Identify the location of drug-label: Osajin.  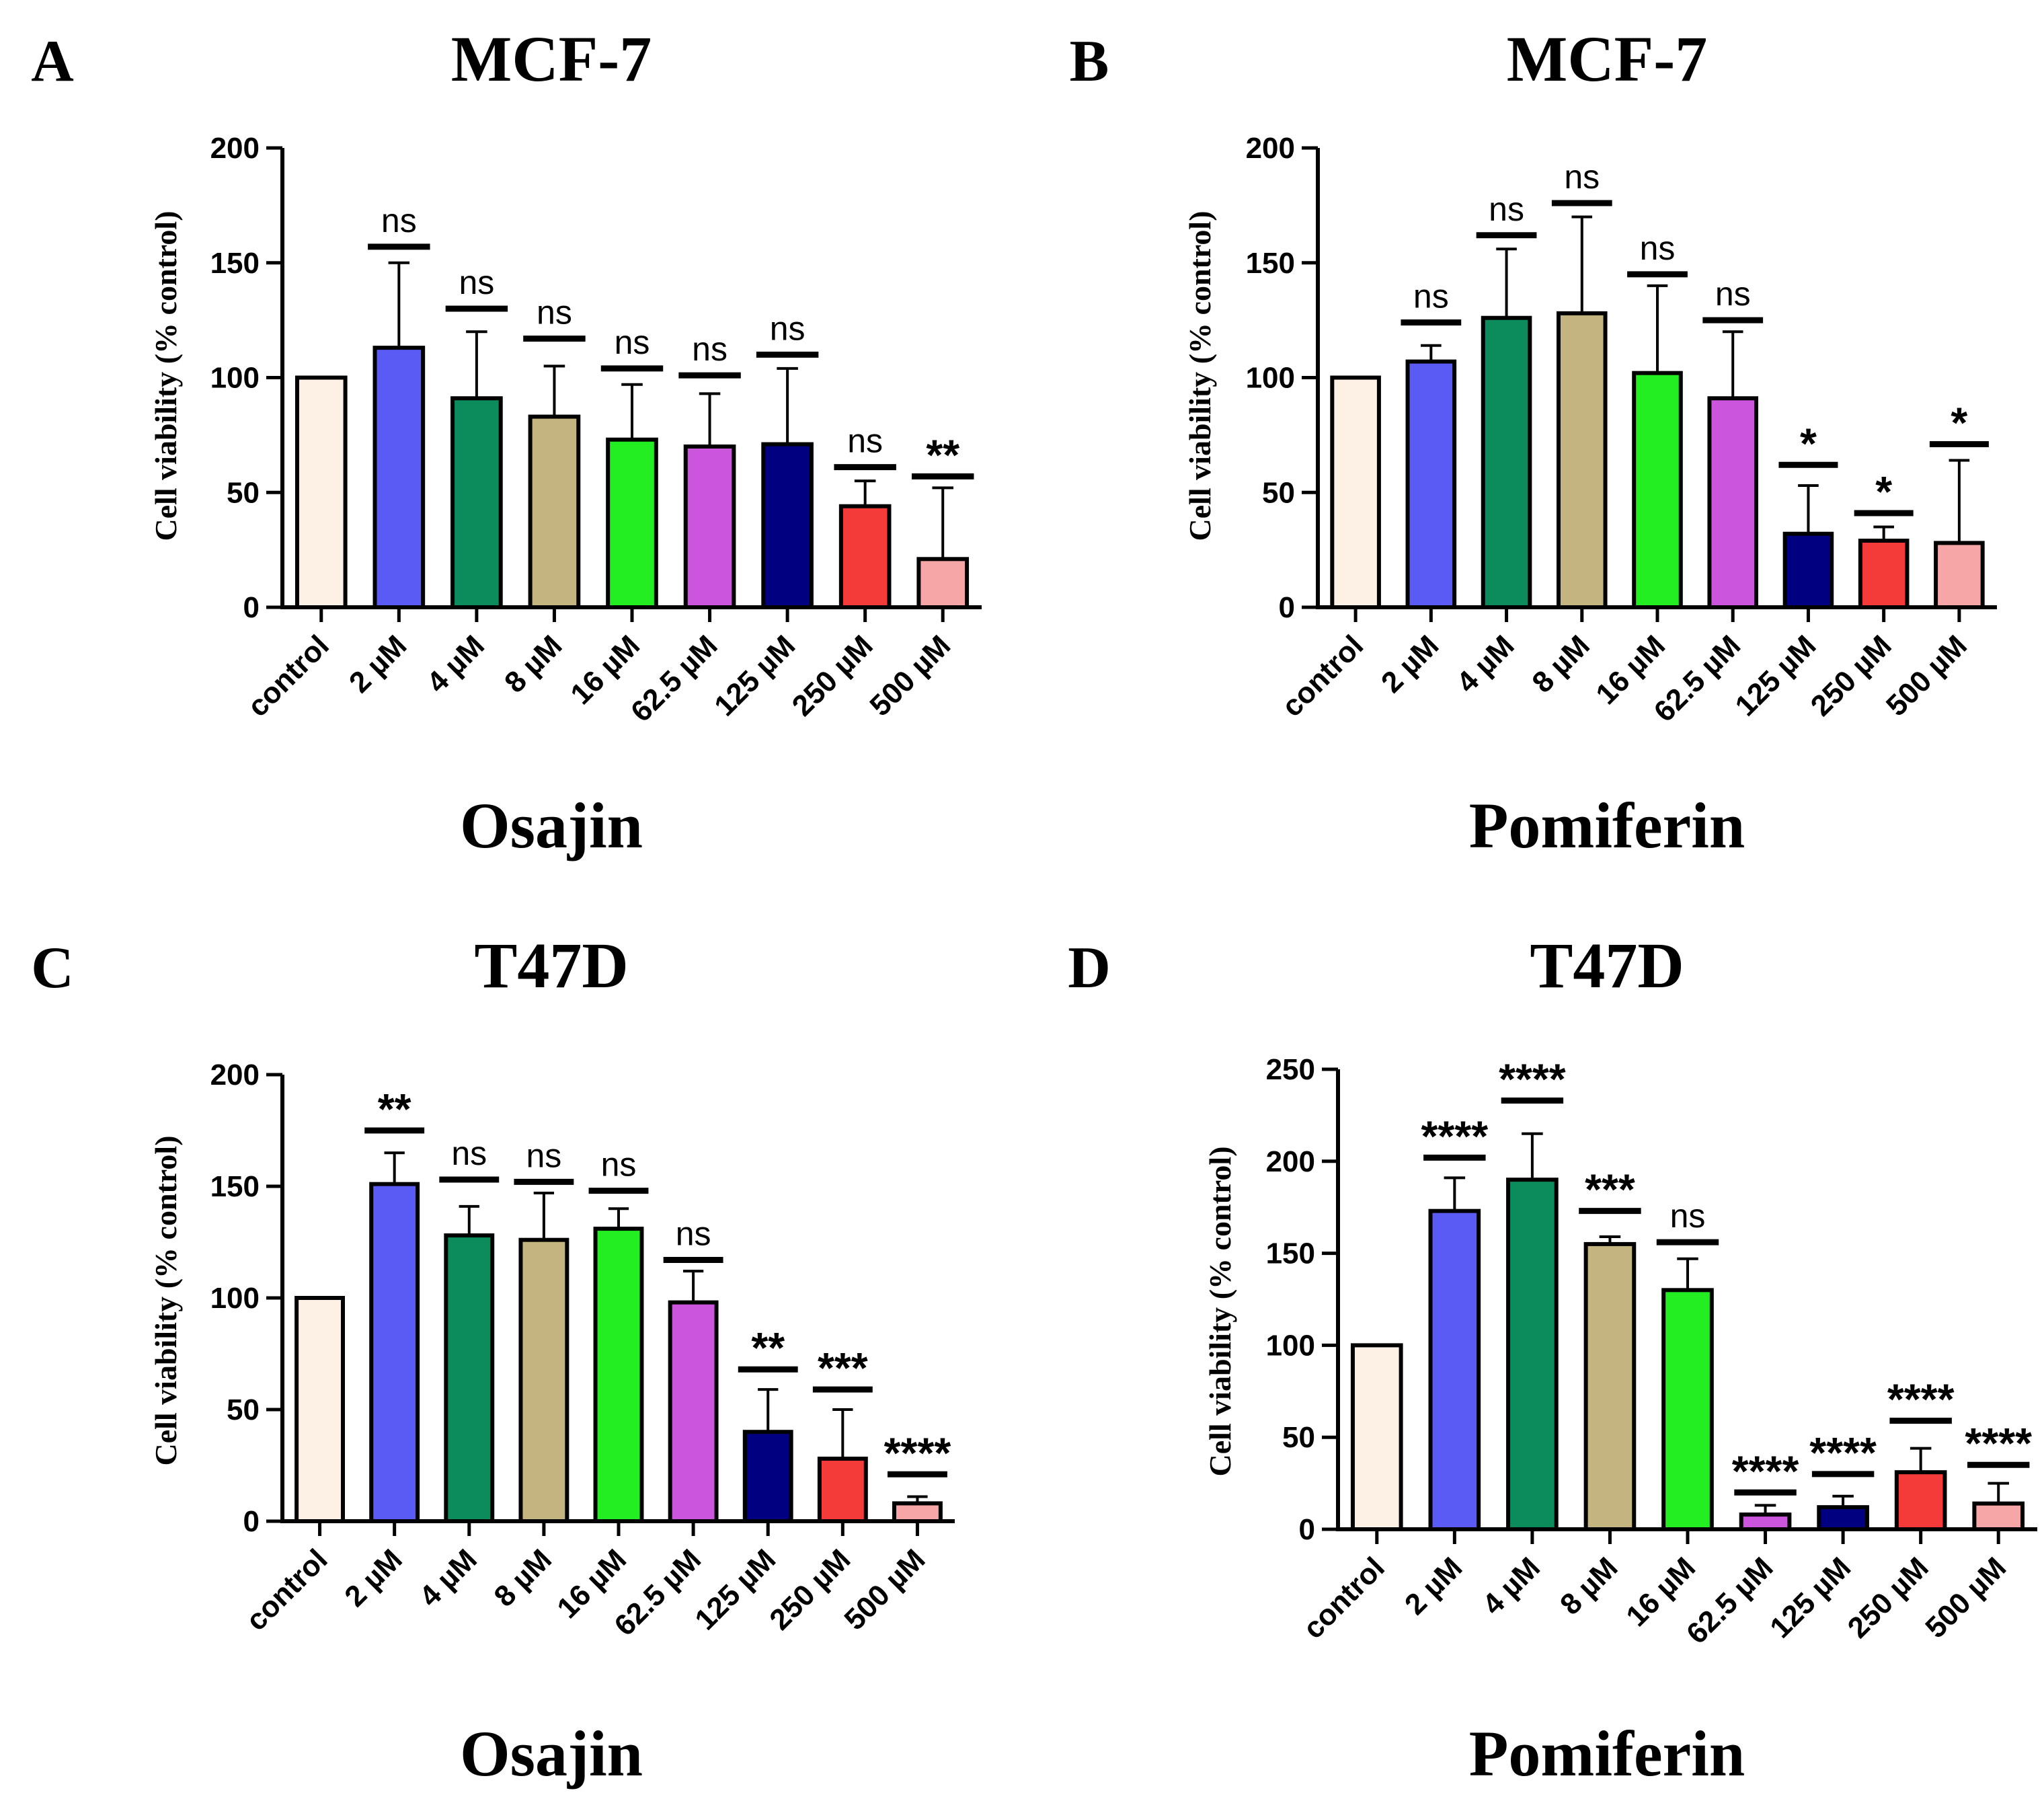
(551, 1754).